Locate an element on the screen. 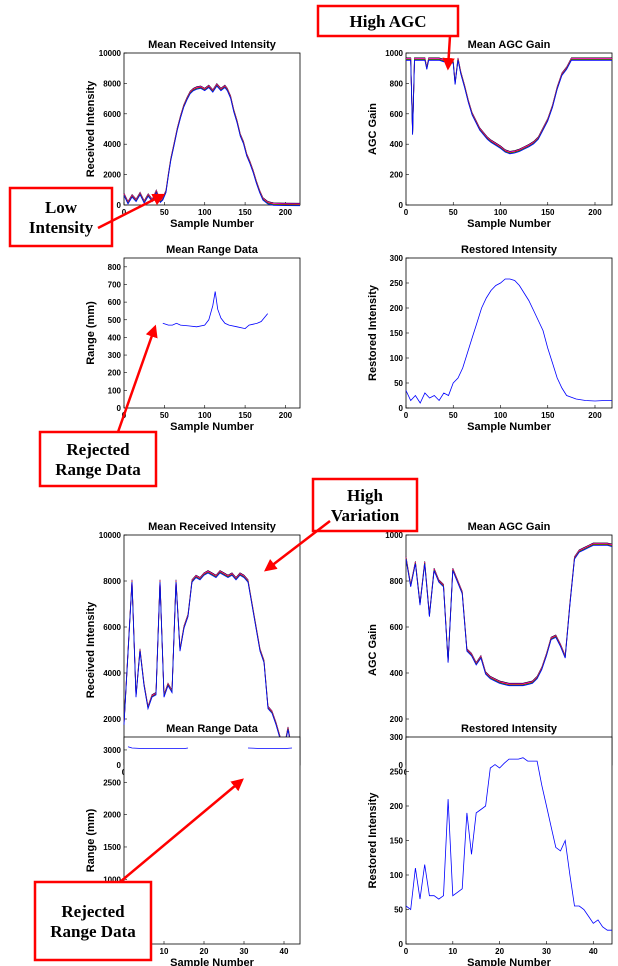 Image resolution: width=618 pixels, height=966 pixels. y-tick-label: 3000 is located at coordinates (112, 750).